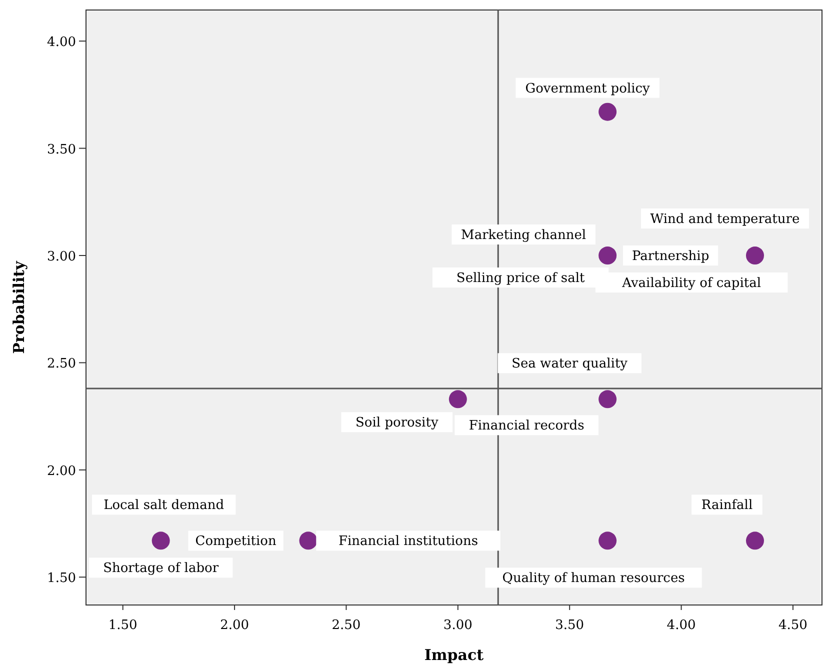 Image resolution: width=824 pixels, height=665 pixels. What do you see at coordinates (725, 220) in the screenshot?
I see `annotation: Wind and temperature` at bounding box center [725, 220].